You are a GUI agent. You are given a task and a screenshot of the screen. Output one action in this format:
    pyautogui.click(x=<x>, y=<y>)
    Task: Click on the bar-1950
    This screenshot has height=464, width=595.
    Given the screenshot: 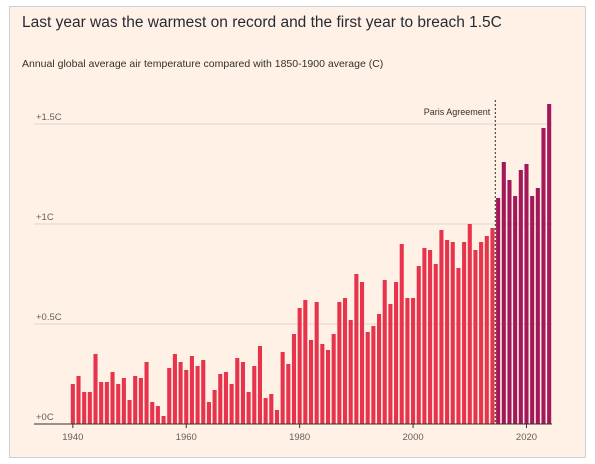 What is the action you would take?
    pyautogui.click(x=129, y=412)
    